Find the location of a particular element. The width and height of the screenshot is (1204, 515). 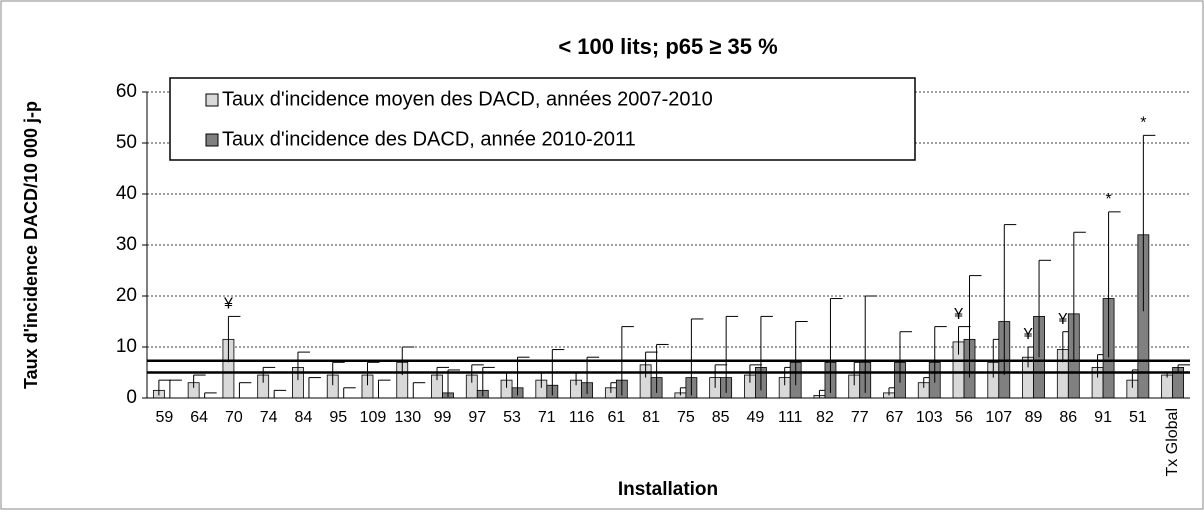

x-tick-label: Tx Global is located at coordinates (1172, 442).